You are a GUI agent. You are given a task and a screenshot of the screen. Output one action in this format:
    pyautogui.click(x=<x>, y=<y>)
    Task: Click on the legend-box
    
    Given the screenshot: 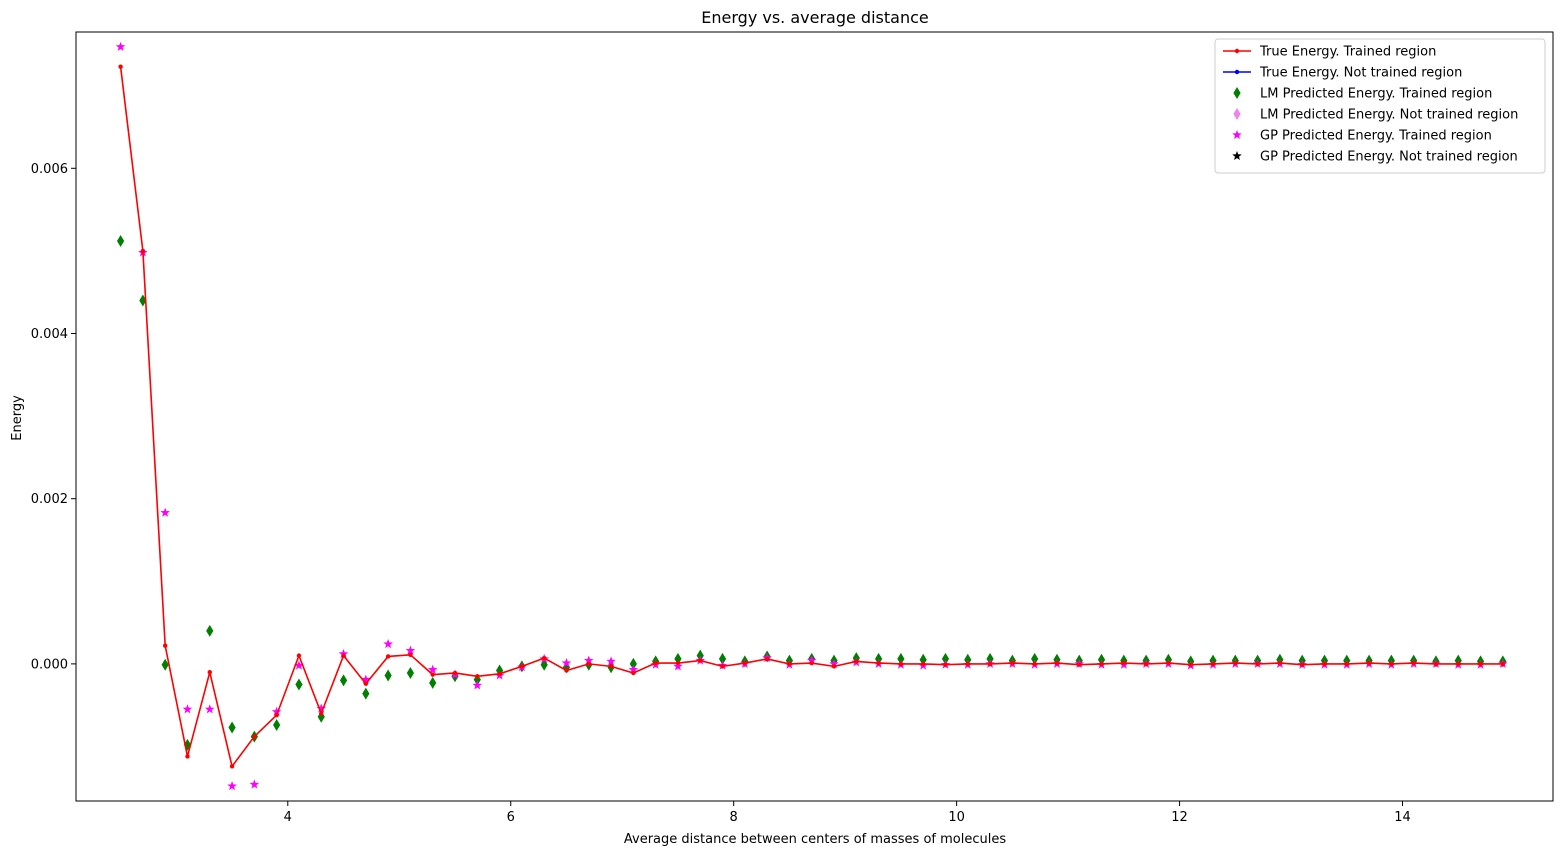 What is the action you would take?
    pyautogui.click(x=1380, y=106)
    